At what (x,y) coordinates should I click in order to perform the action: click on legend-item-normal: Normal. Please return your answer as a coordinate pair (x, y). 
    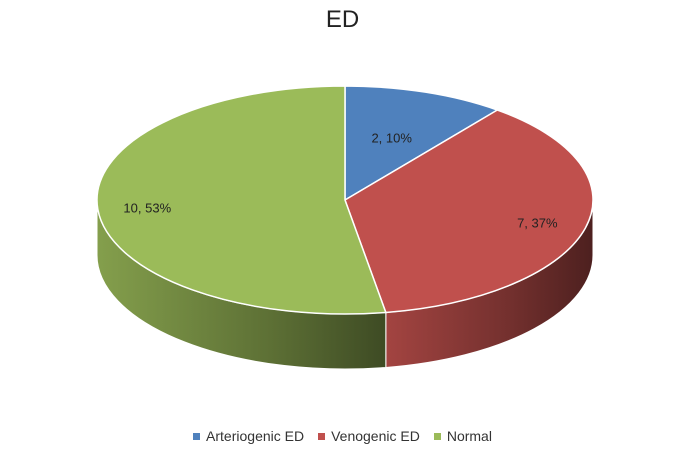
    Looking at the image, I should click on (462, 436).